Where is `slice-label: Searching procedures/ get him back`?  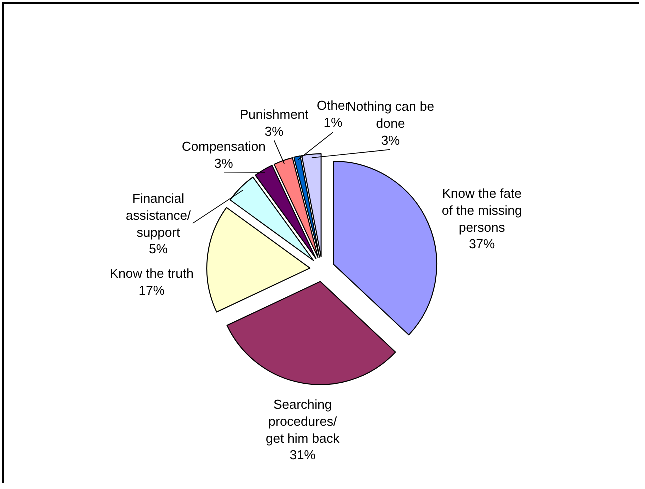 slice-label: Searching procedures/ get him back is located at coordinates (303, 421).